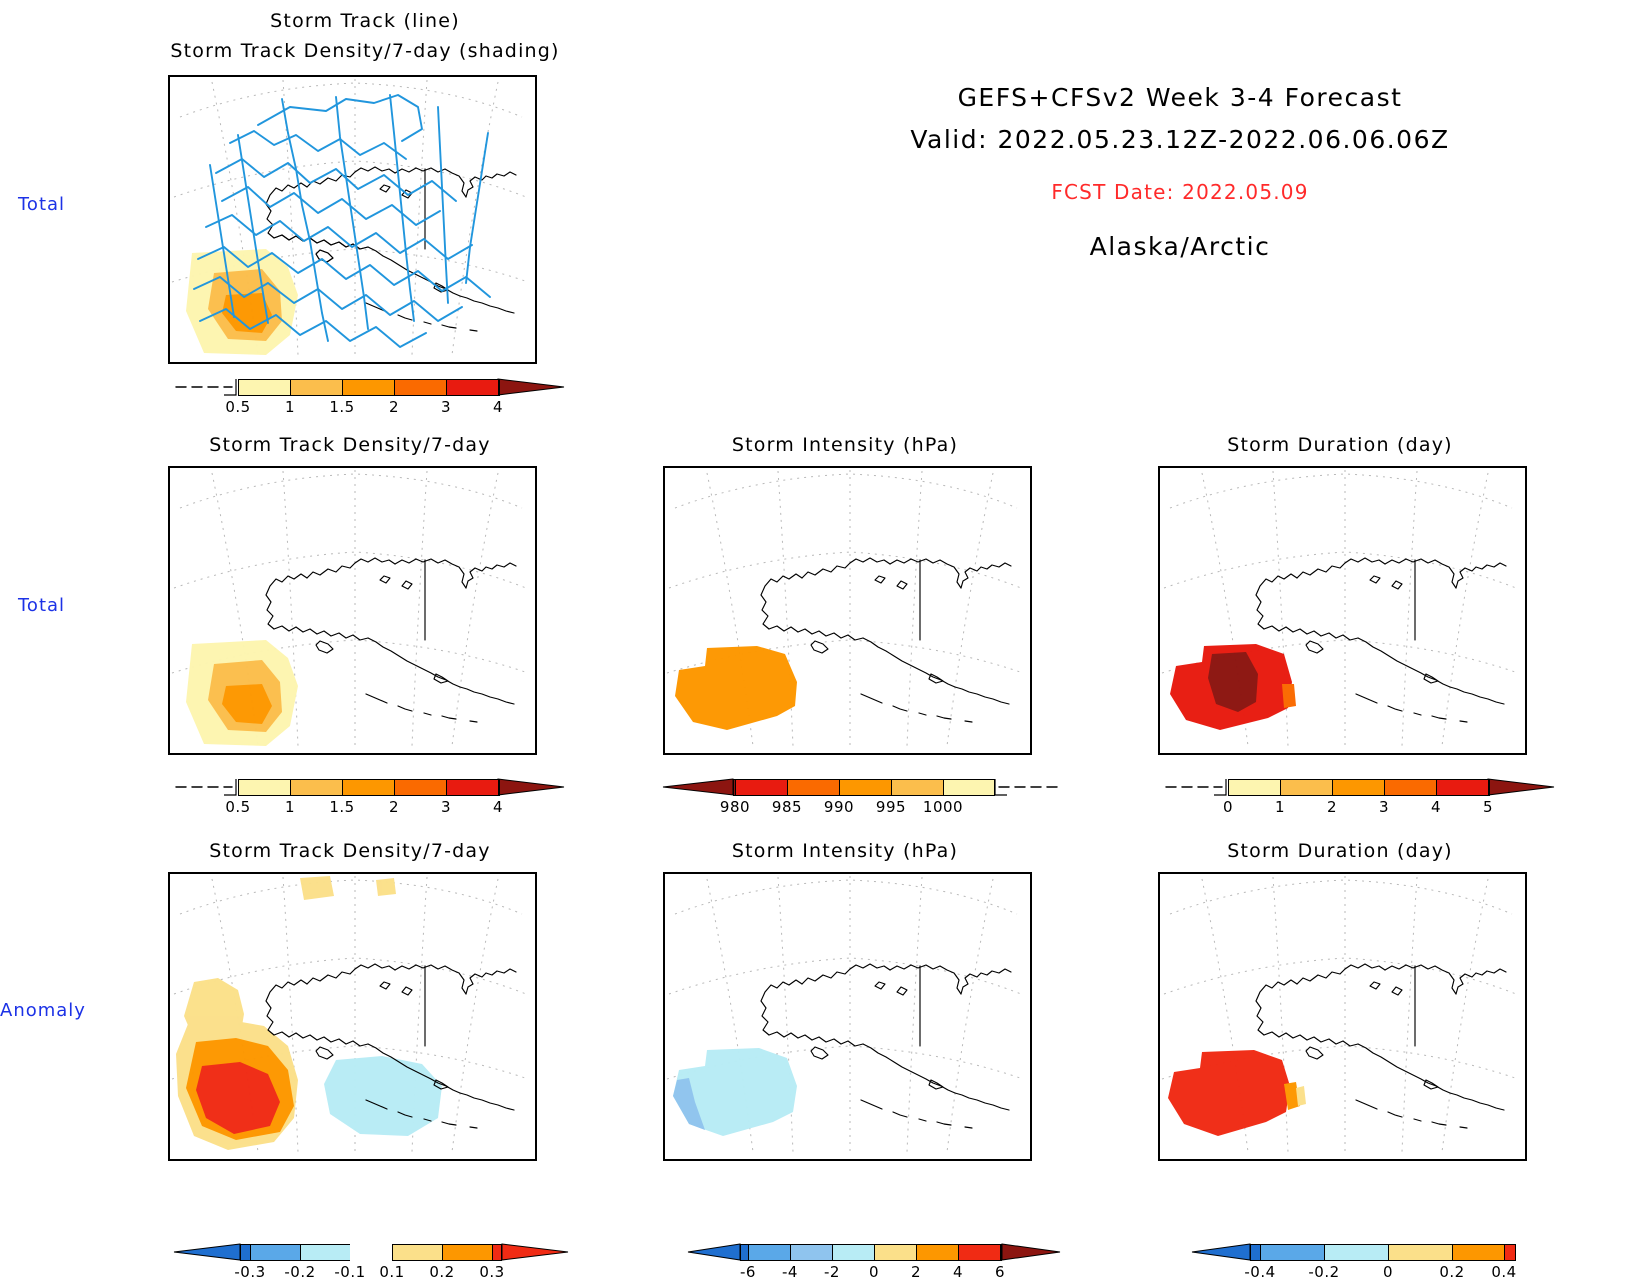  What do you see at coordinates (958, 1272) in the screenshot?
I see `cb6-tick-5: 4` at bounding box center [958, 1272].